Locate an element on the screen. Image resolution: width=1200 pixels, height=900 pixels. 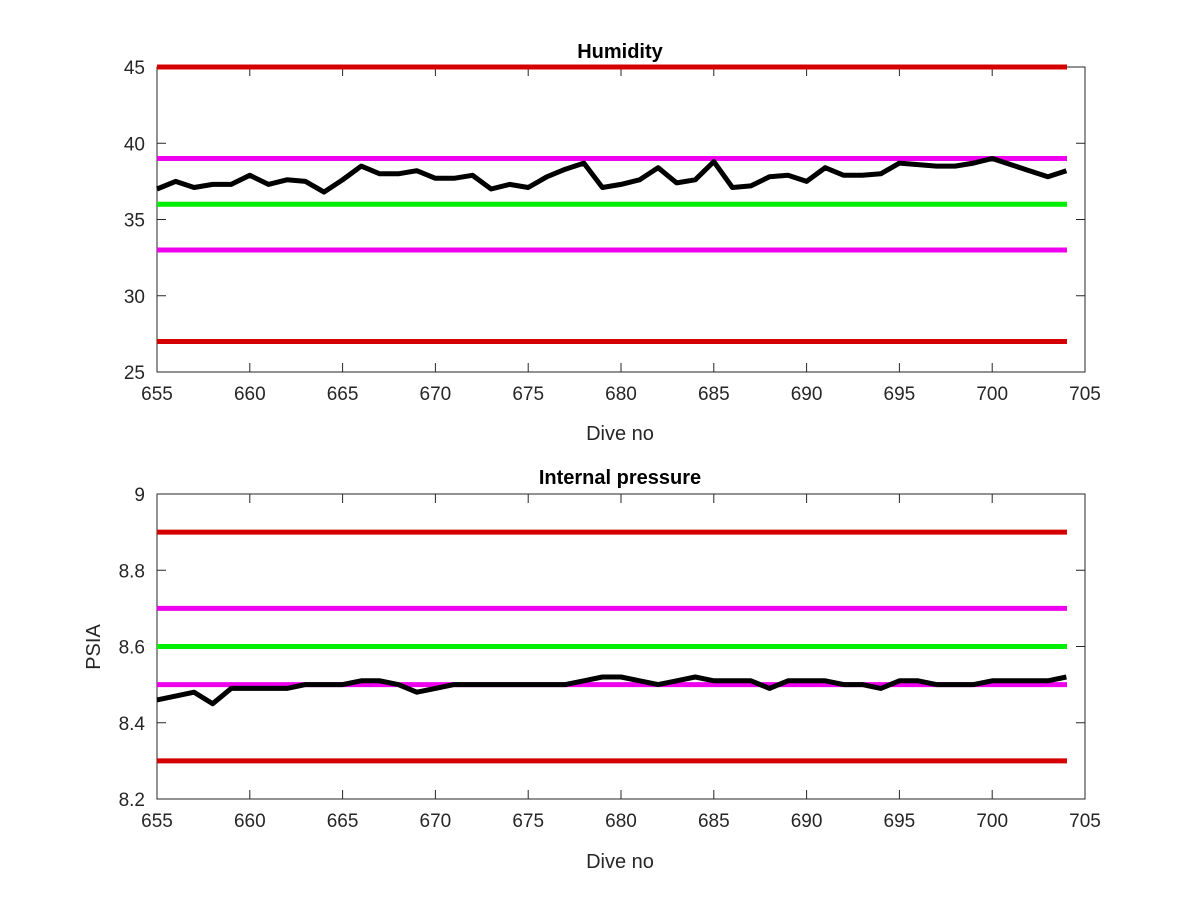
y-tick-label: 8.4 is located at coordinates (132, 724).